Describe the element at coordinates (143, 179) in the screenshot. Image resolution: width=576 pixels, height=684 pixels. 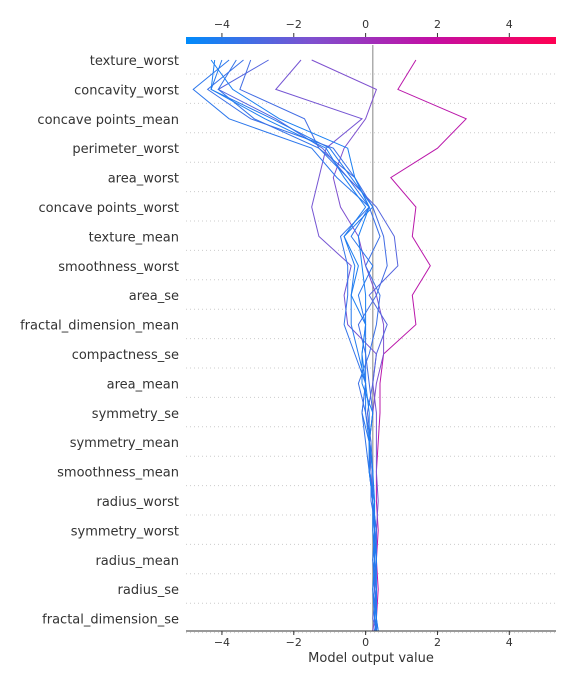
I see `feature-label: area_worst` at that location.